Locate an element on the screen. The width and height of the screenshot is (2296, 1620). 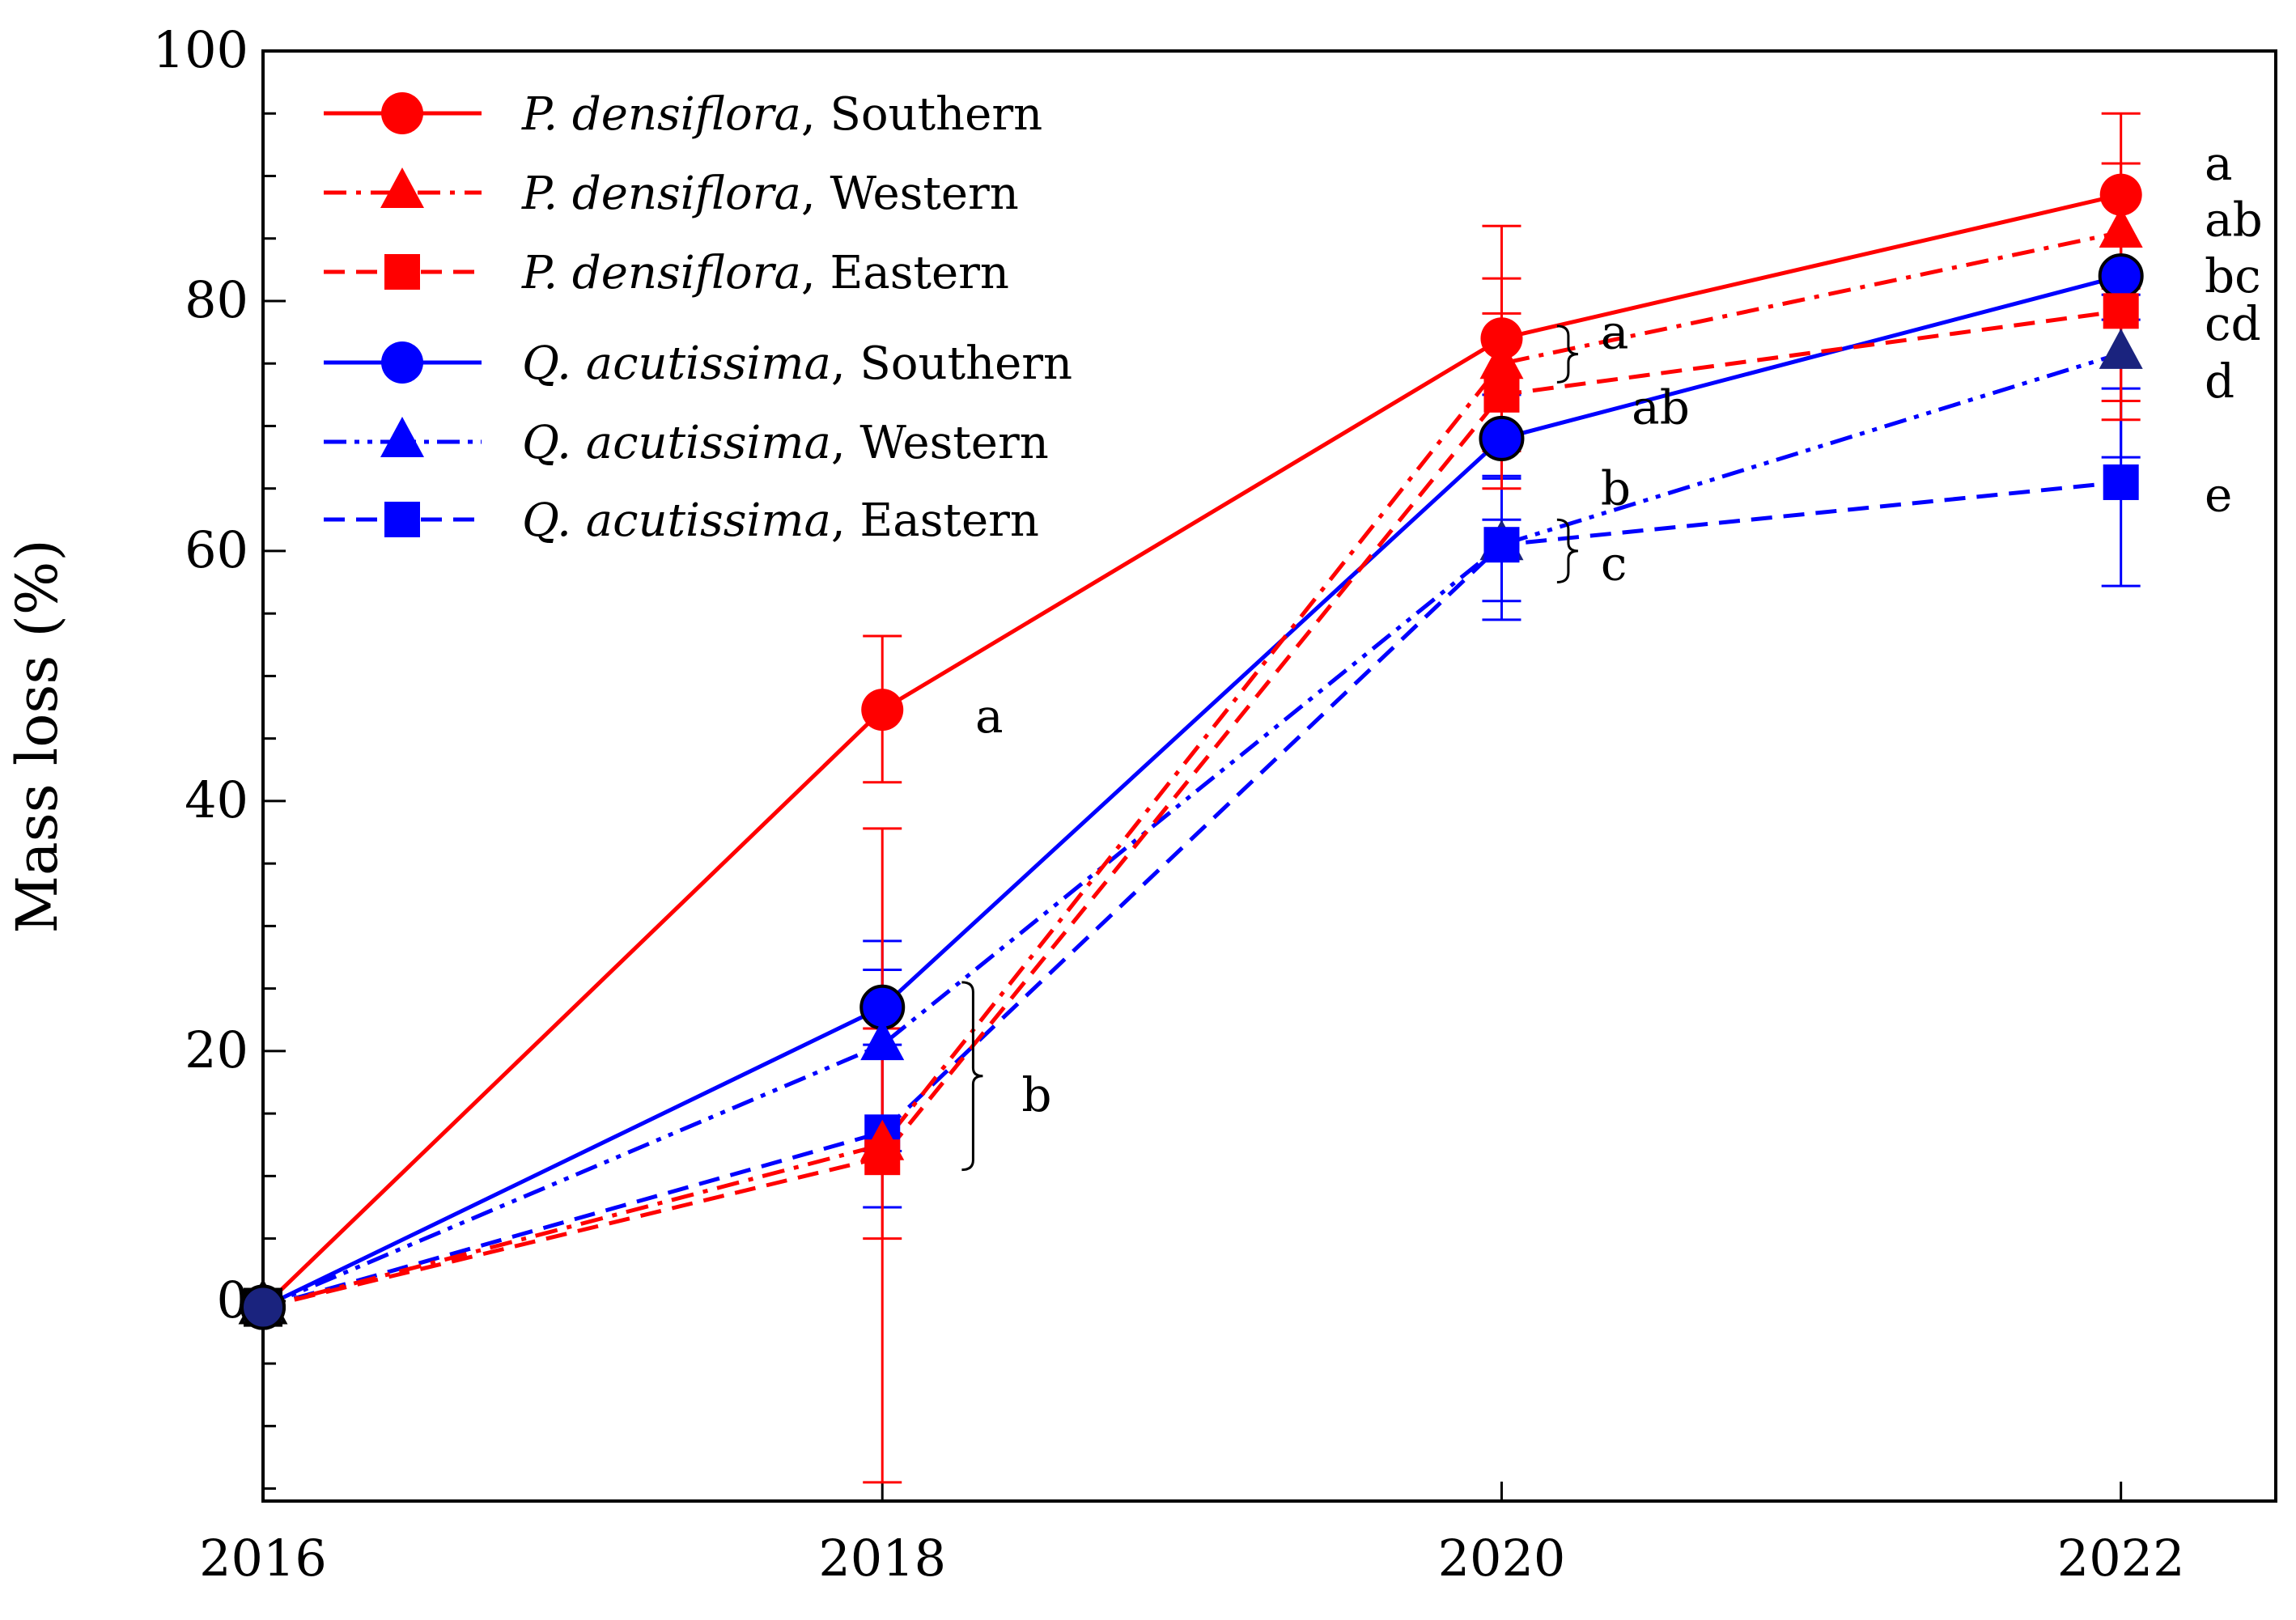
legend-entry: P. densiflora, Western is located at coordinates (671, 194).